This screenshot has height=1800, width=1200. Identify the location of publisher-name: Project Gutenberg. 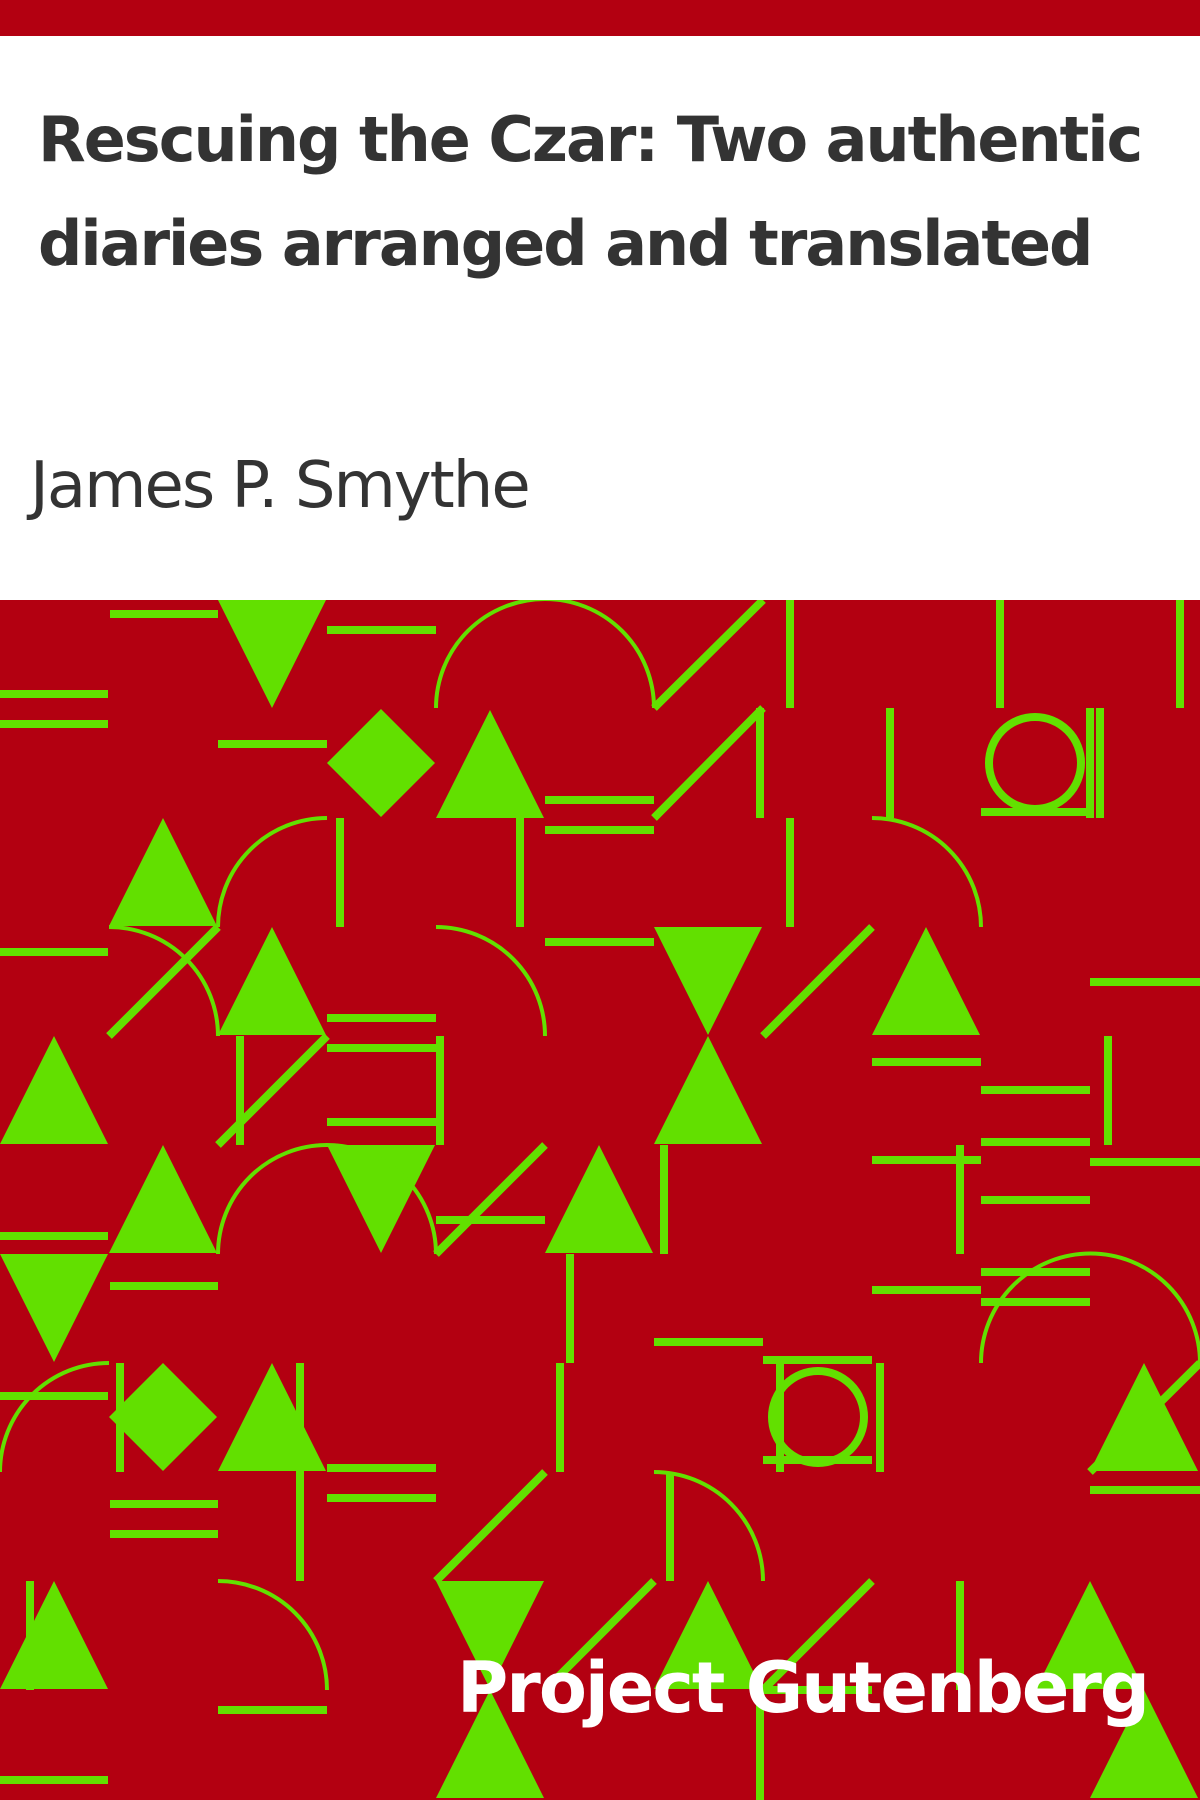
(803, 1688).